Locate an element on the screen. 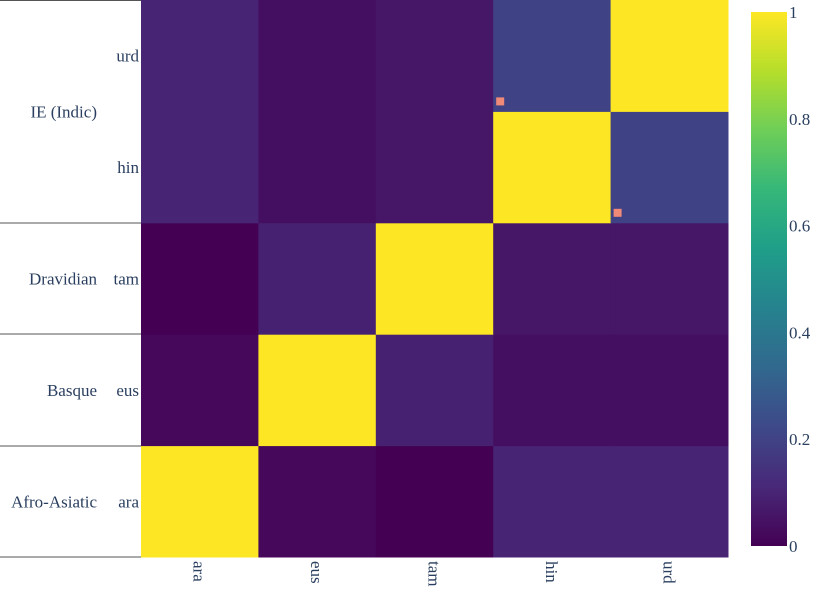  colorbar-gradient is located at coordinates (769, 279).